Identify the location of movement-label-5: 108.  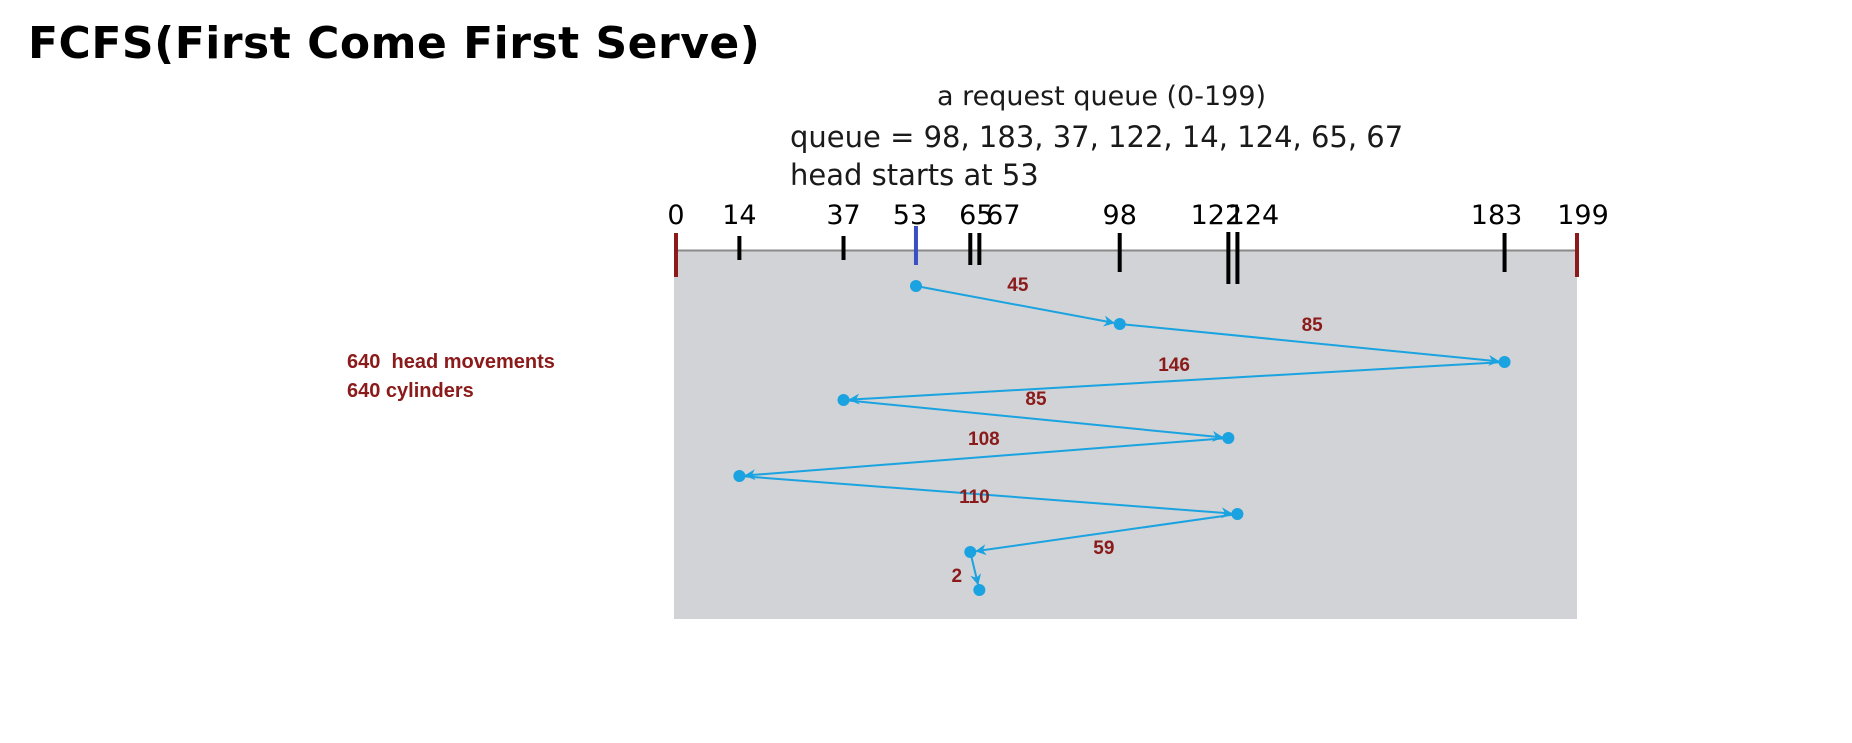
(984, 439).